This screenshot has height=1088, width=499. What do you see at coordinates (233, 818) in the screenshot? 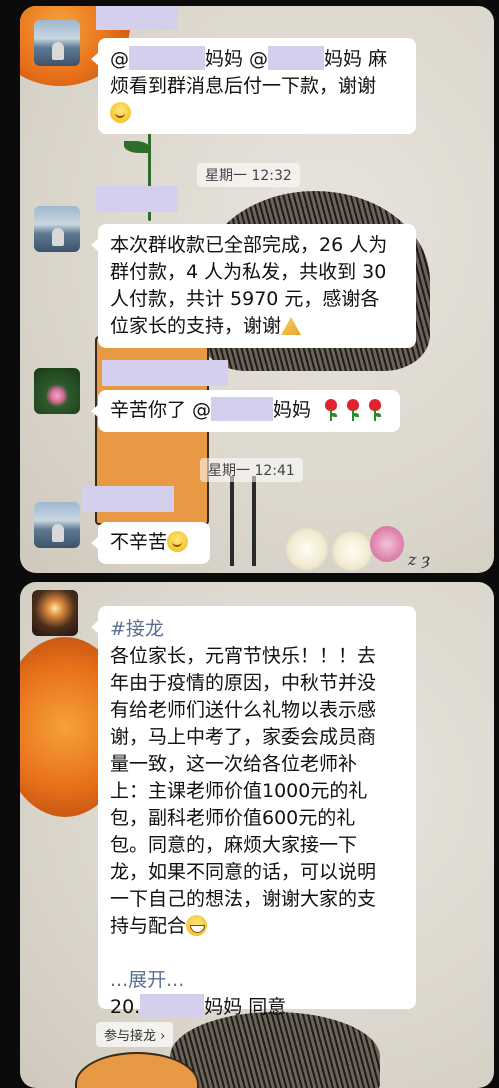
I see `message-text: 包，副科老师价值600元的礼` at bounding box center [233, 818].